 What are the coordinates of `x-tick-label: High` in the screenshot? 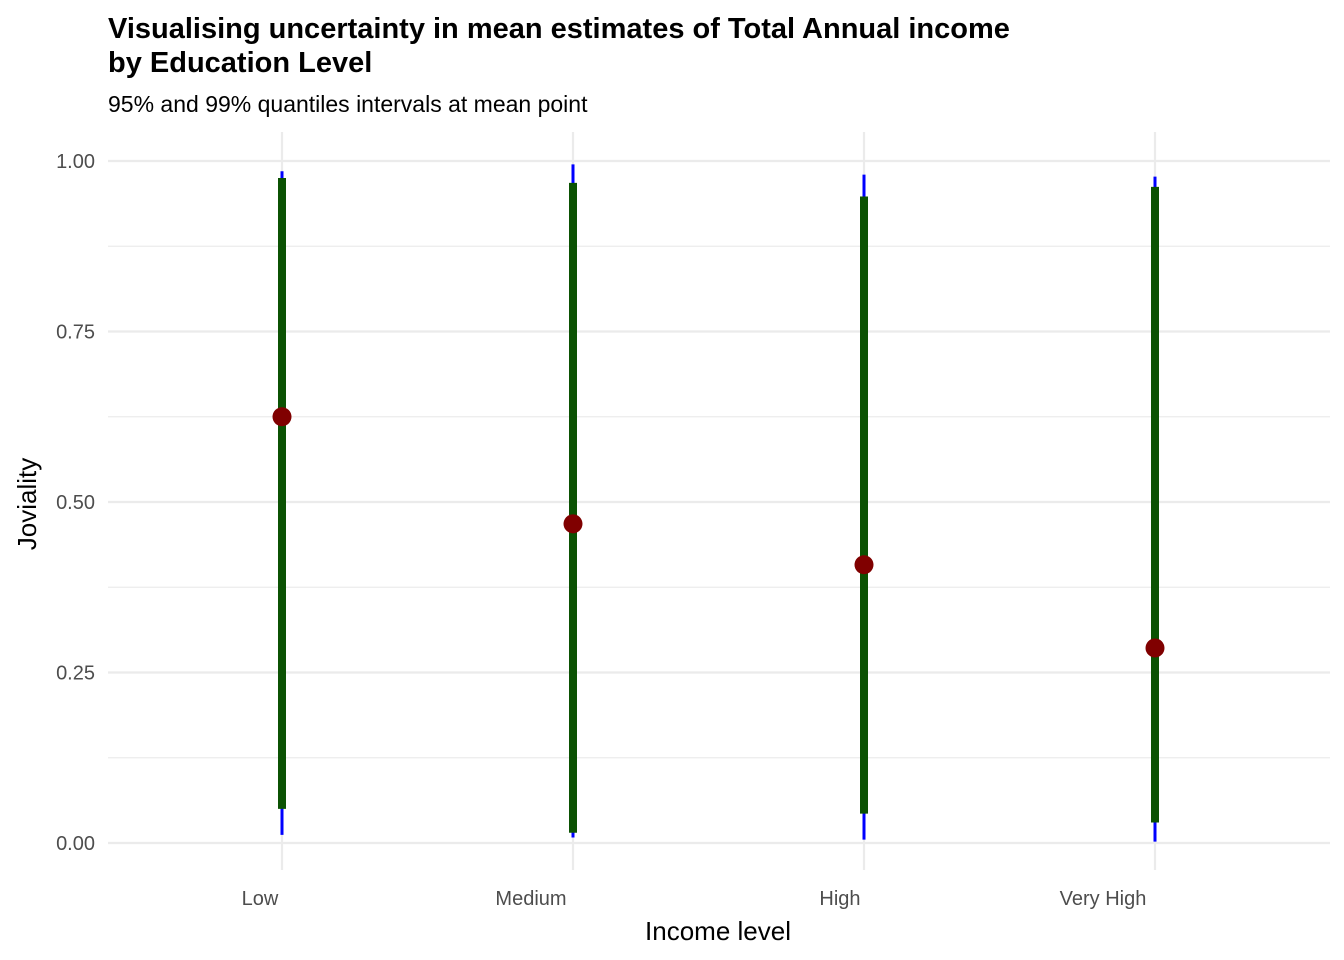 It's located at (839, 899).